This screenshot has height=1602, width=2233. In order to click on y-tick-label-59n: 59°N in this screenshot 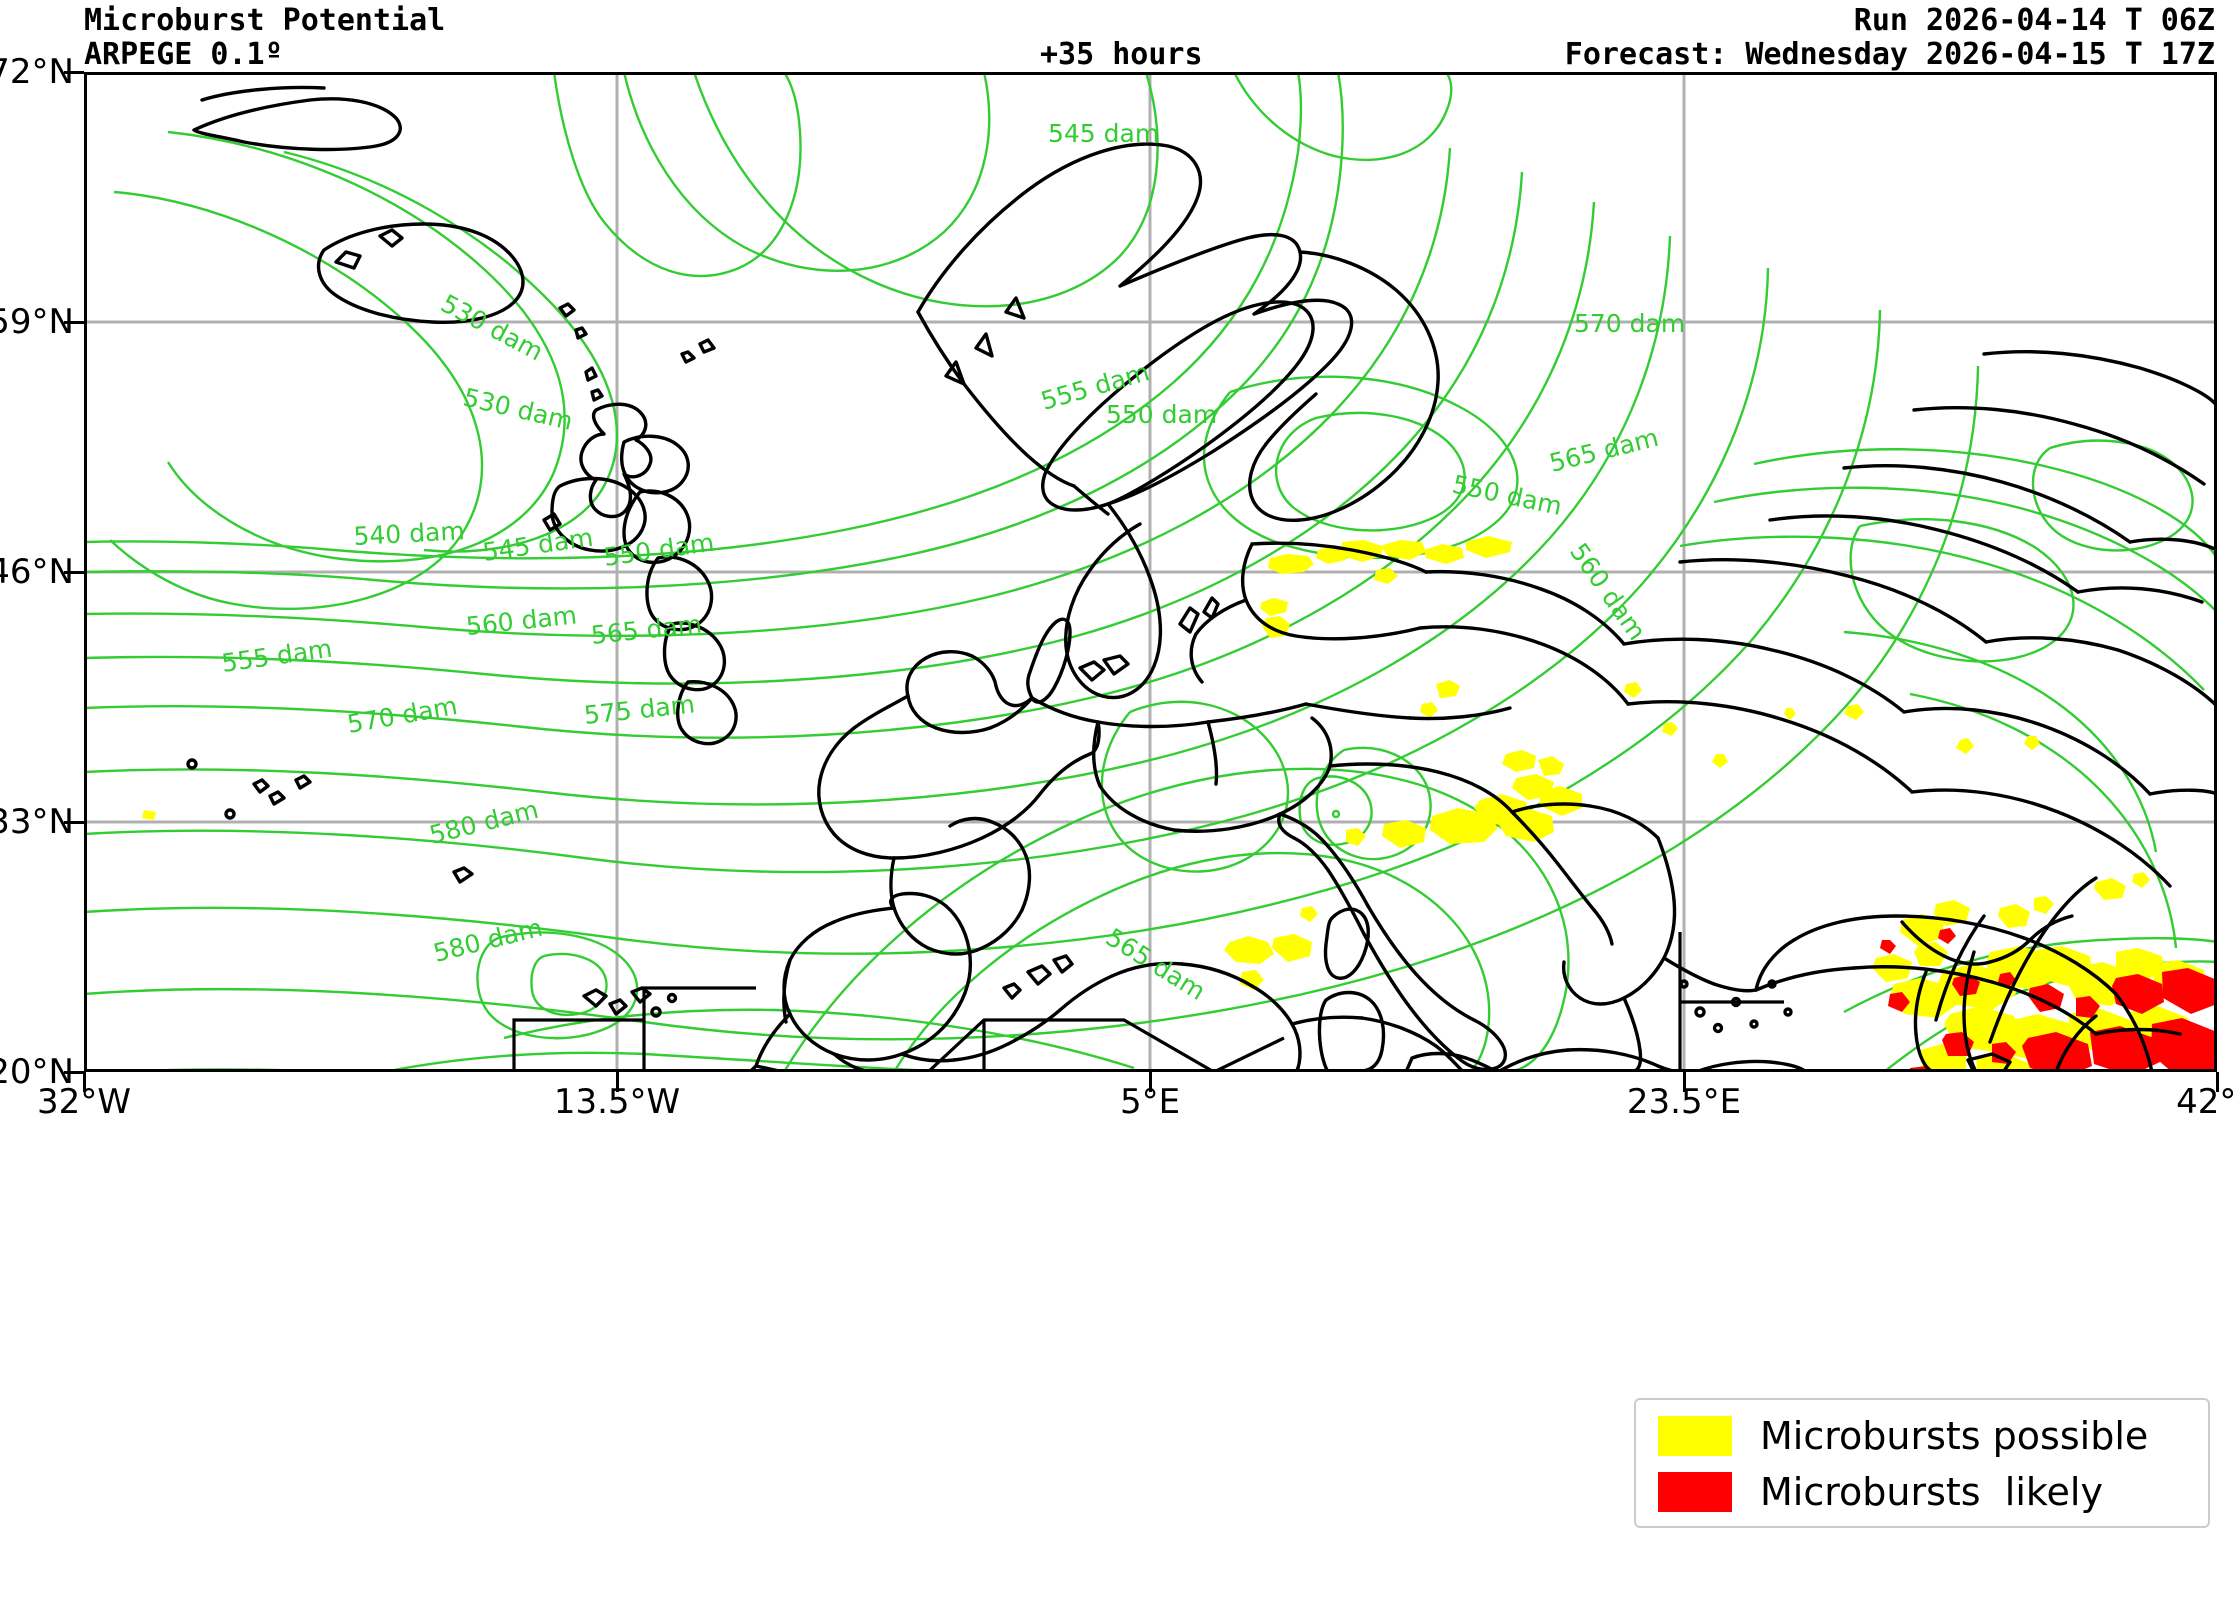, I will do `click(37, 322)`.